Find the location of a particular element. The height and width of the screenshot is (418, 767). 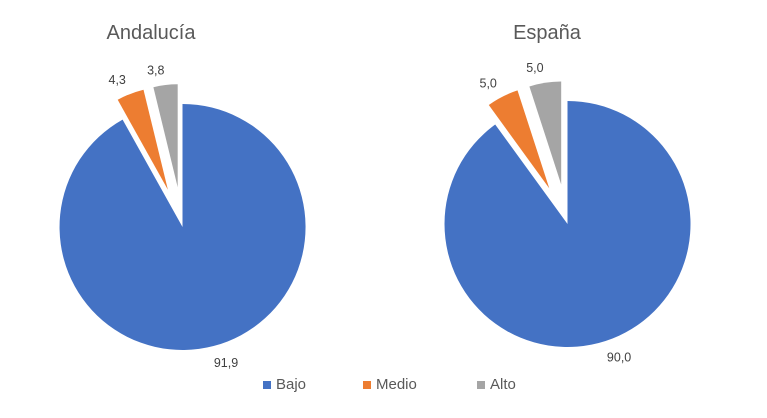

legend-item-bajo: Bajo is located at coordinates (284, 385).